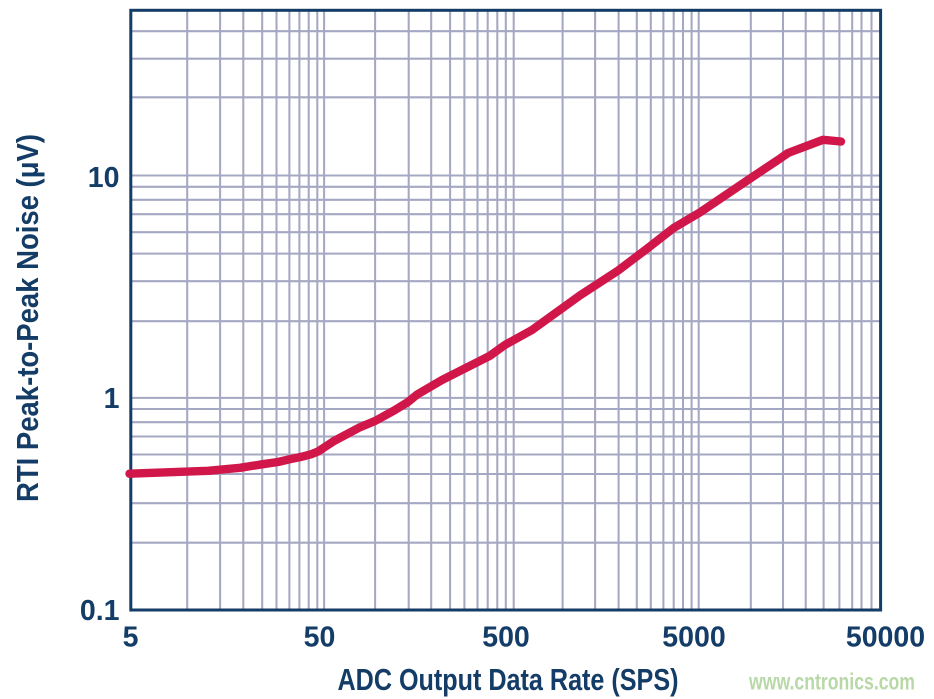  I want to click on svg-text: RTI Peak-to-Peak Noise (μV), so click(27, 318).